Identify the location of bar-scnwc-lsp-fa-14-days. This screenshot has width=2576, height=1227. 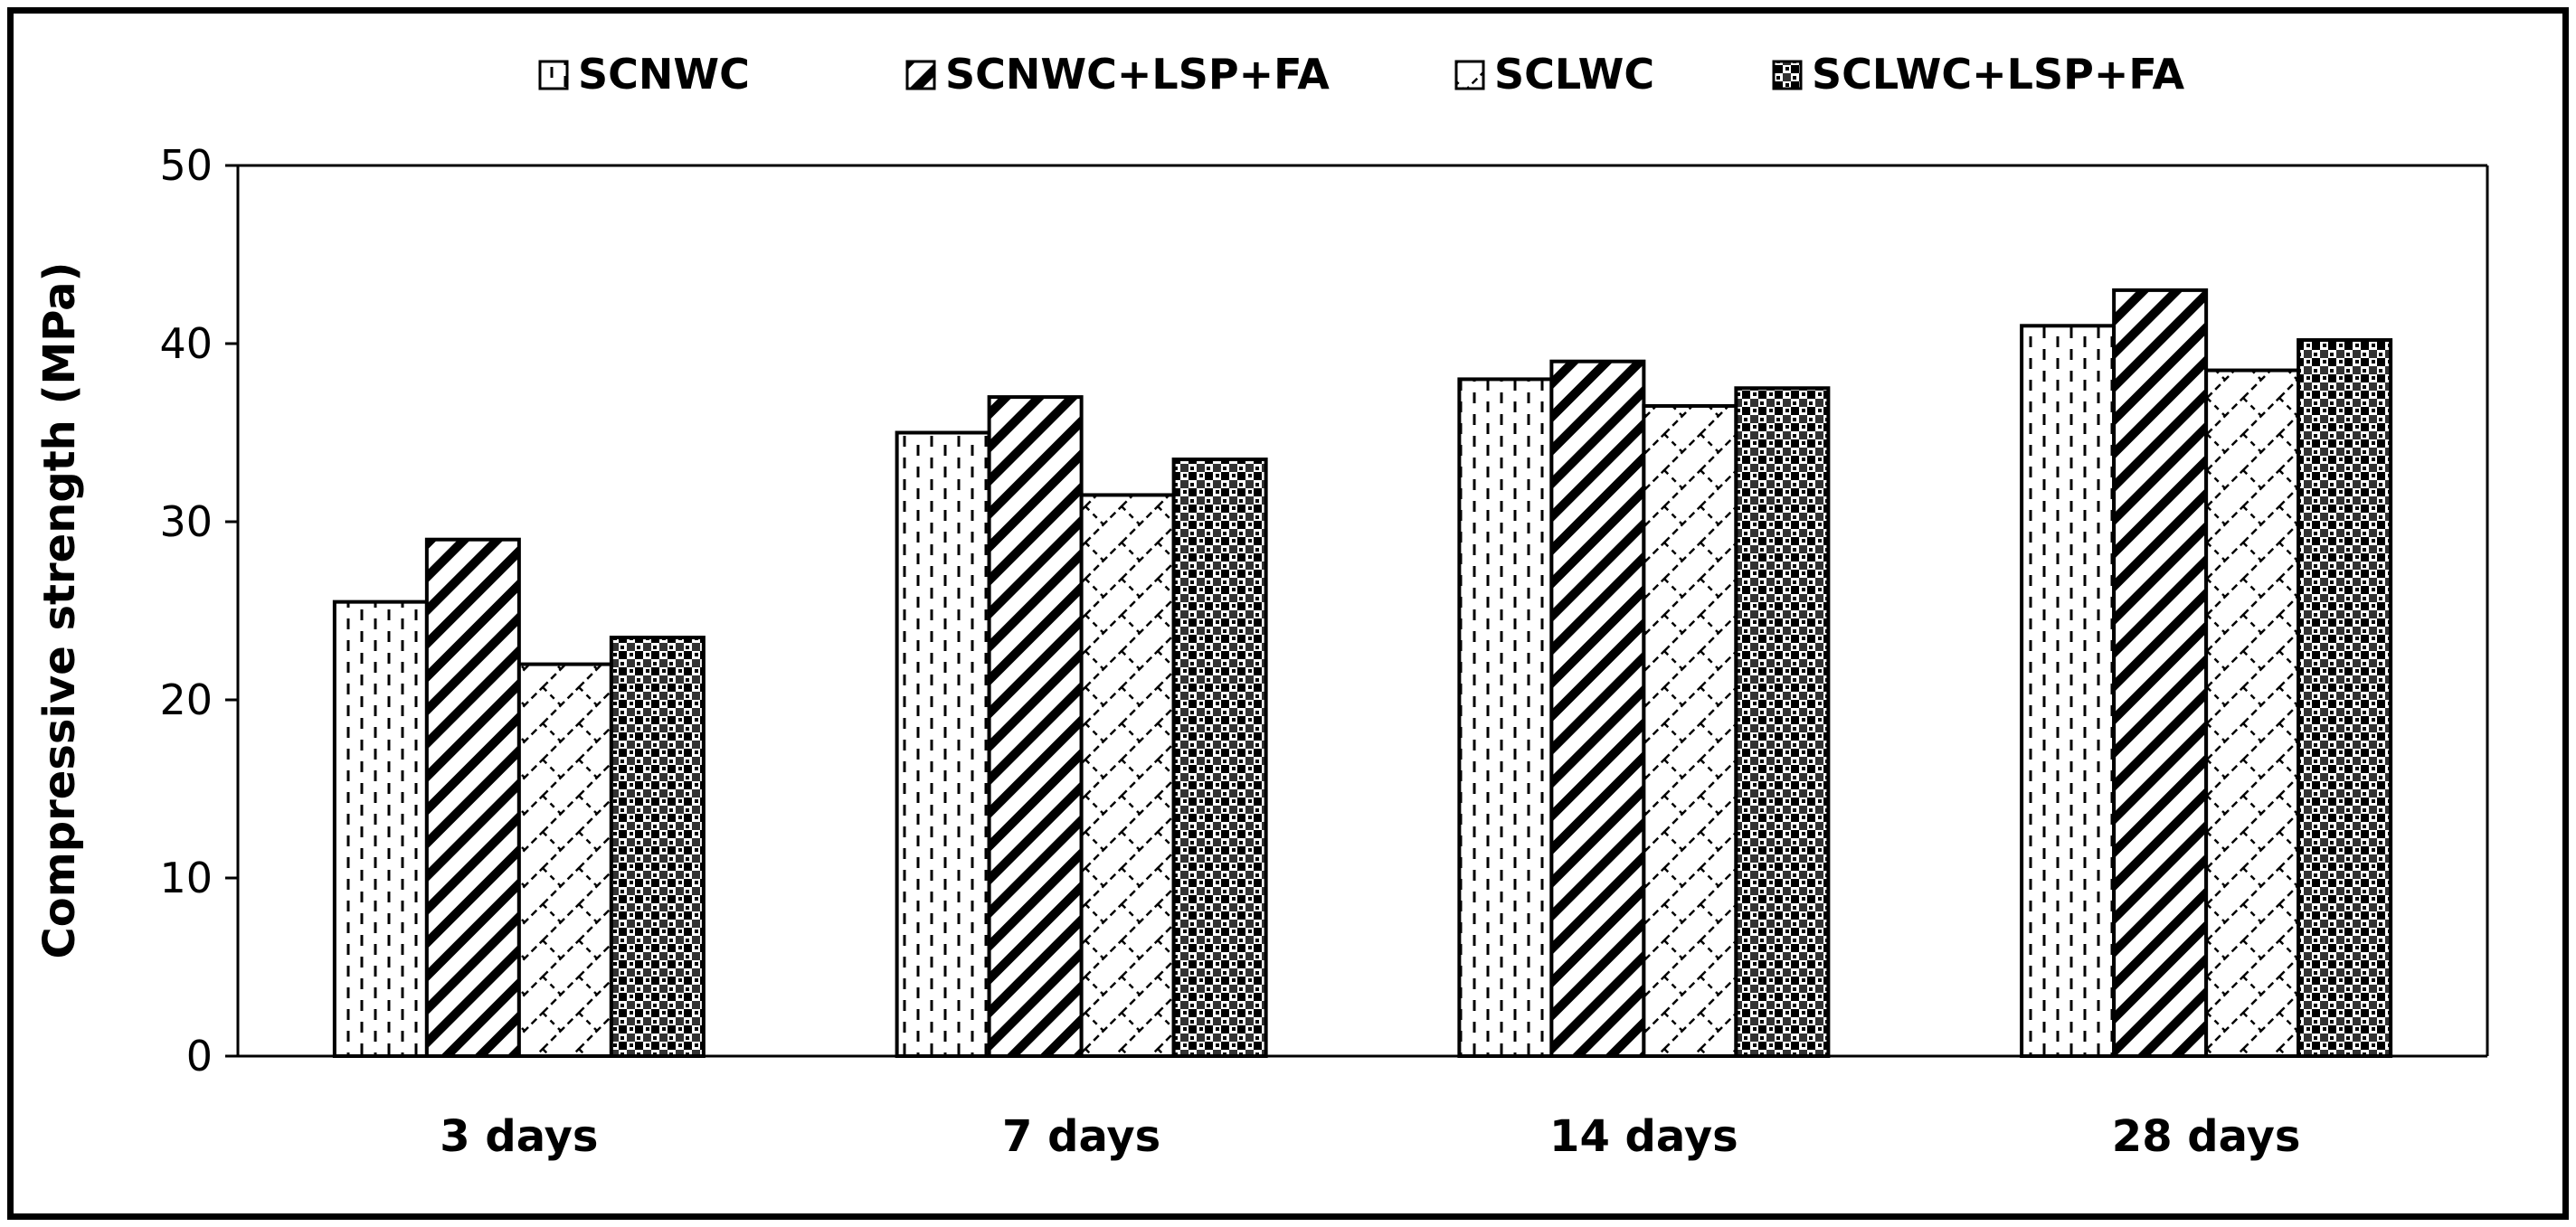
(1598, 708).